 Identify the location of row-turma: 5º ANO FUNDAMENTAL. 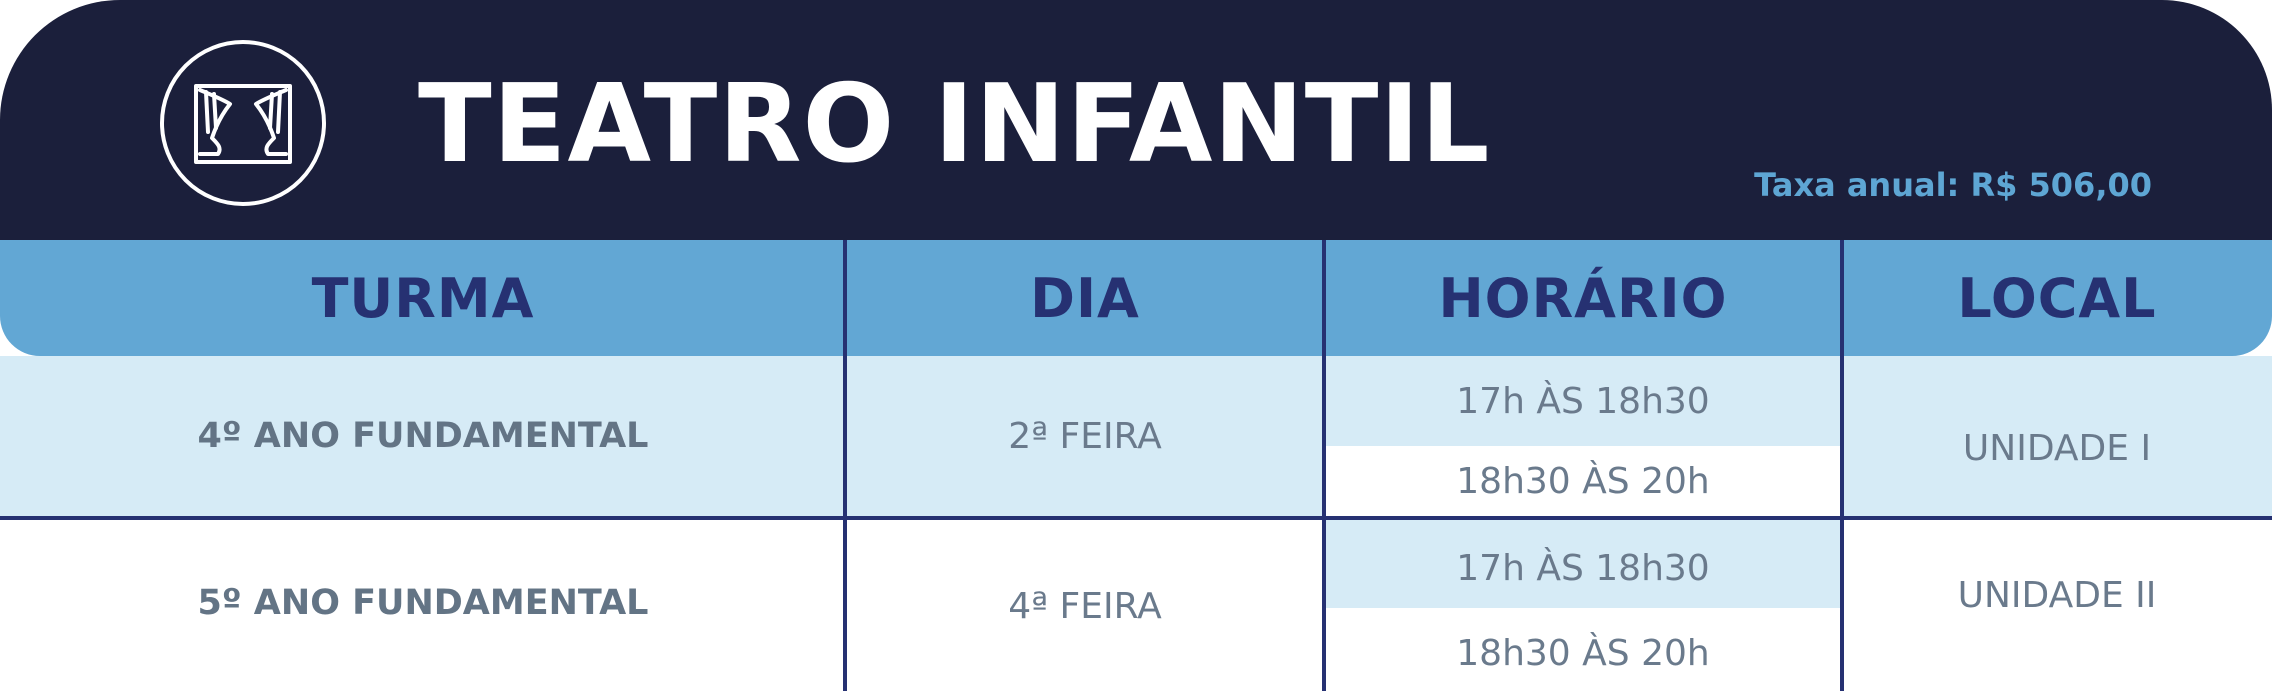
(423, 603).